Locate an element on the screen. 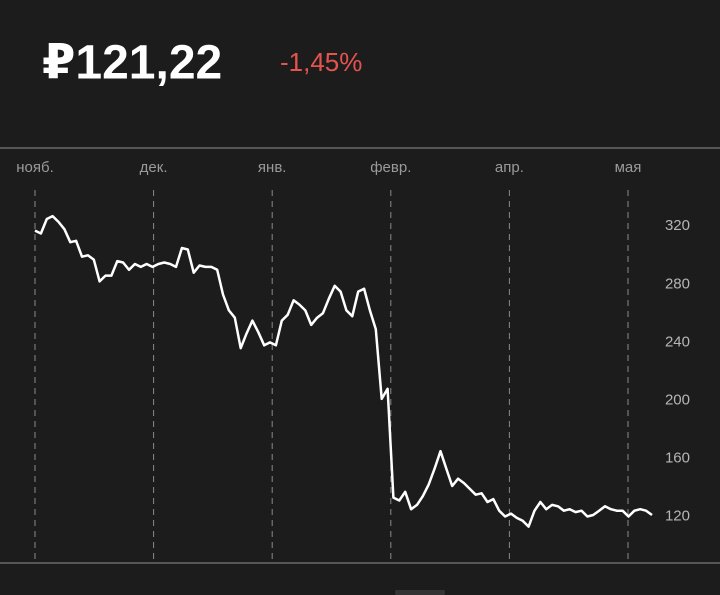 The width and height of the screenshot is (720, 595). month-label: мая is located at coordinates (628, 167).